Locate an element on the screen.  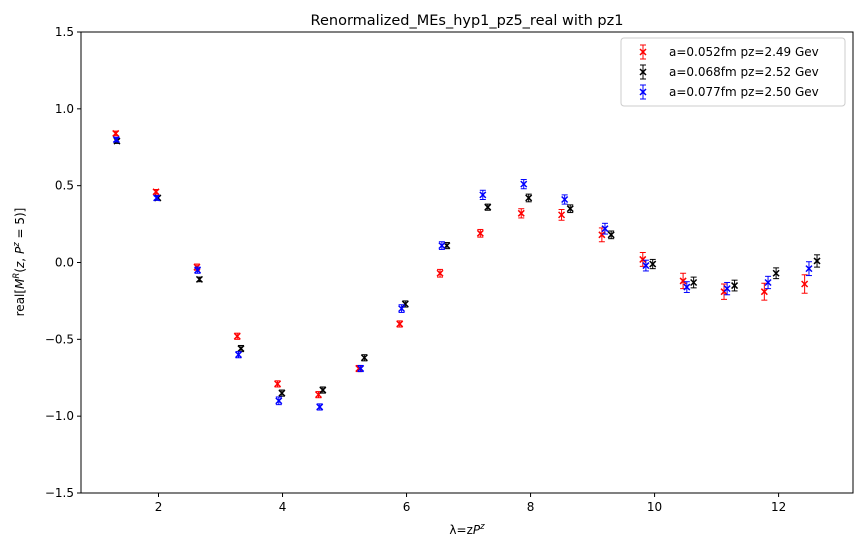
legend-box is located at coordinates (733, 72).